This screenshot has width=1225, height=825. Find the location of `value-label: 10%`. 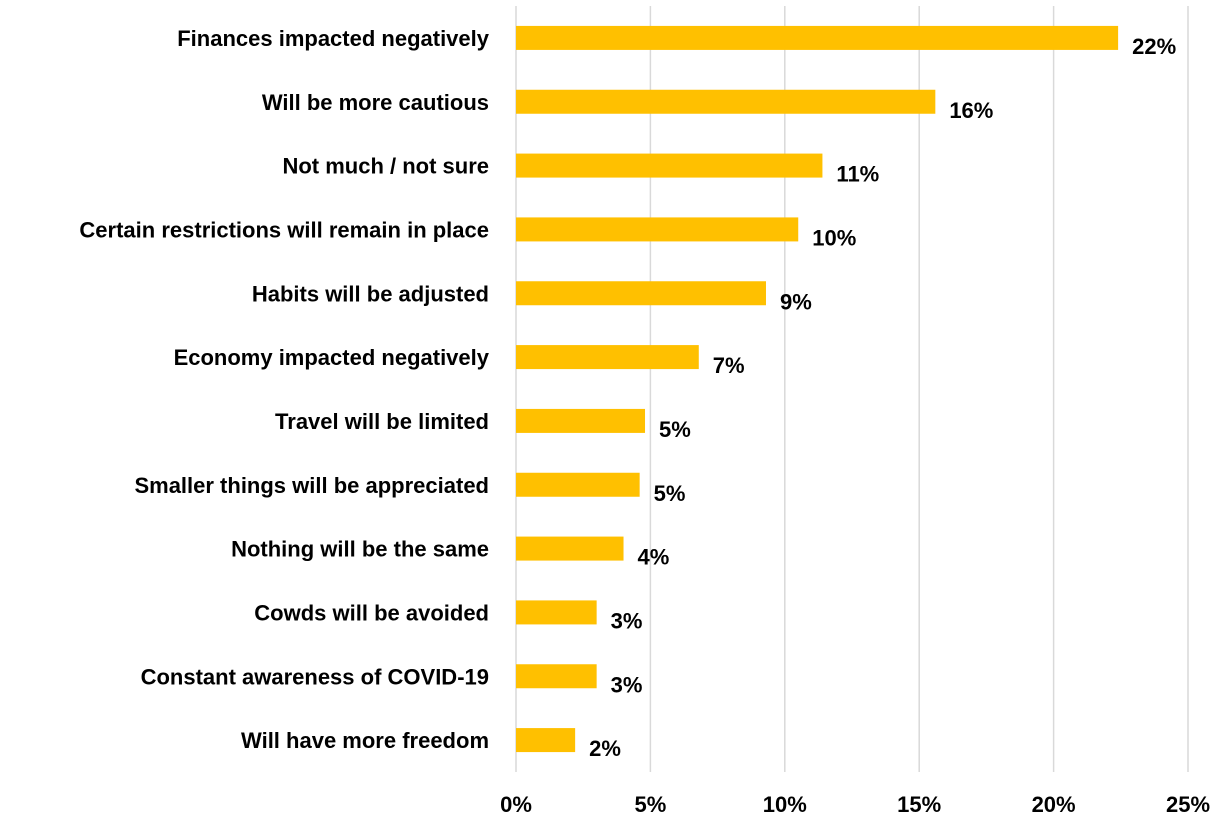

value-label: 10% is located at coordinates (834, 237).